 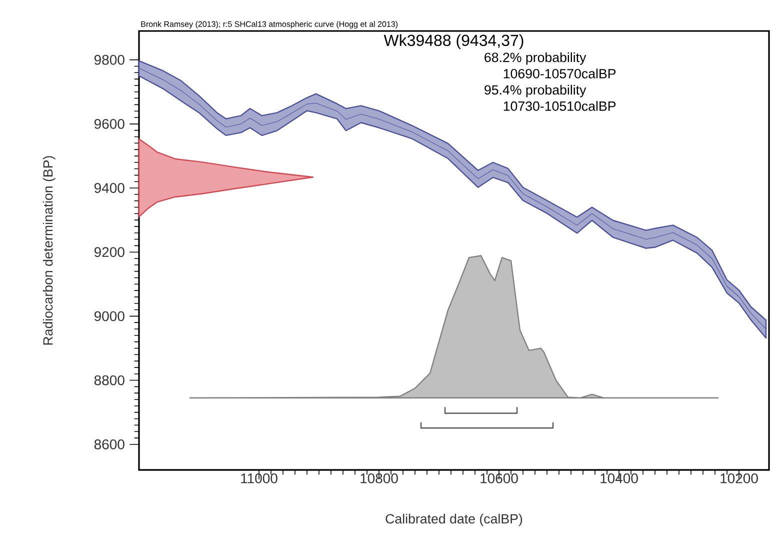 What do you see at coordinates (109, 252) in the screenshot?
I see `y-tick-label: 9200` at bounding box center [109, 252].